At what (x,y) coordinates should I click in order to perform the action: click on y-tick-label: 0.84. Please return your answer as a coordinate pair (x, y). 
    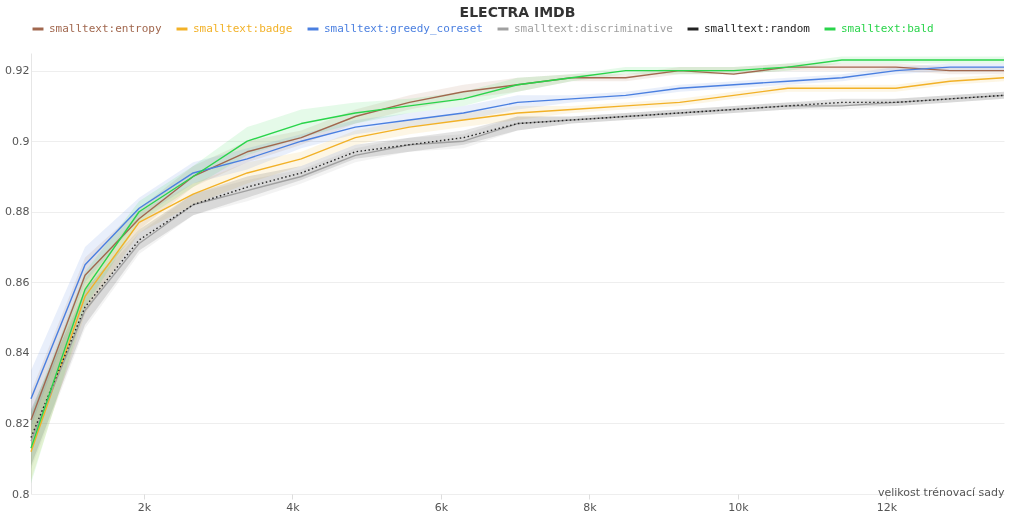
    Looking at the image, I should click on (17, 353).